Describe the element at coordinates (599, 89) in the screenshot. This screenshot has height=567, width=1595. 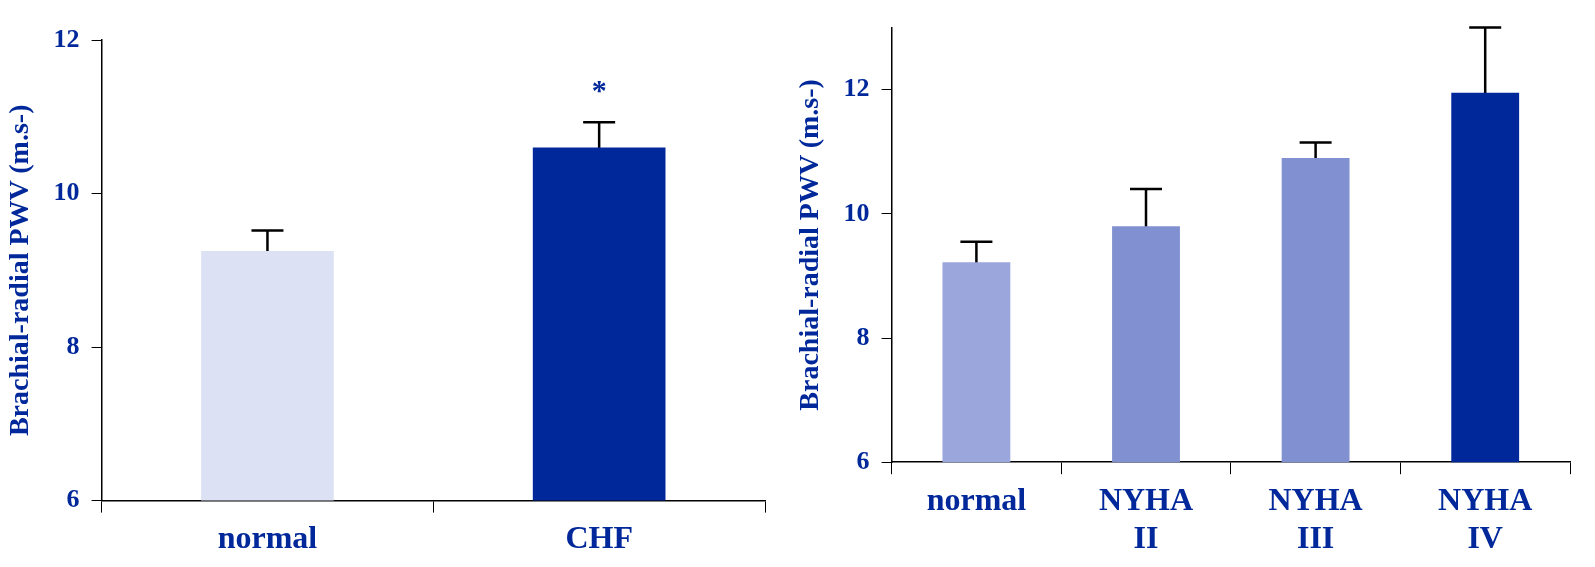
I see `annotation: *` at that location.